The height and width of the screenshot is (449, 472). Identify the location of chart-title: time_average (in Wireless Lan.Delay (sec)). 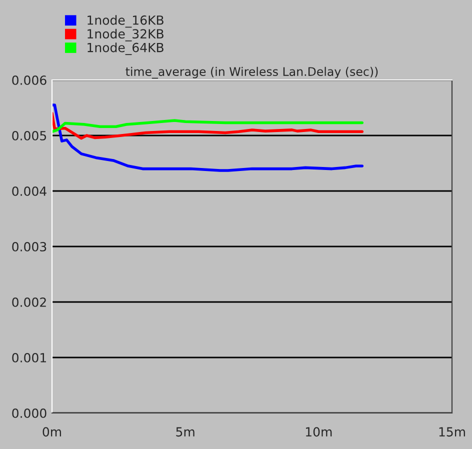
(252, 72).